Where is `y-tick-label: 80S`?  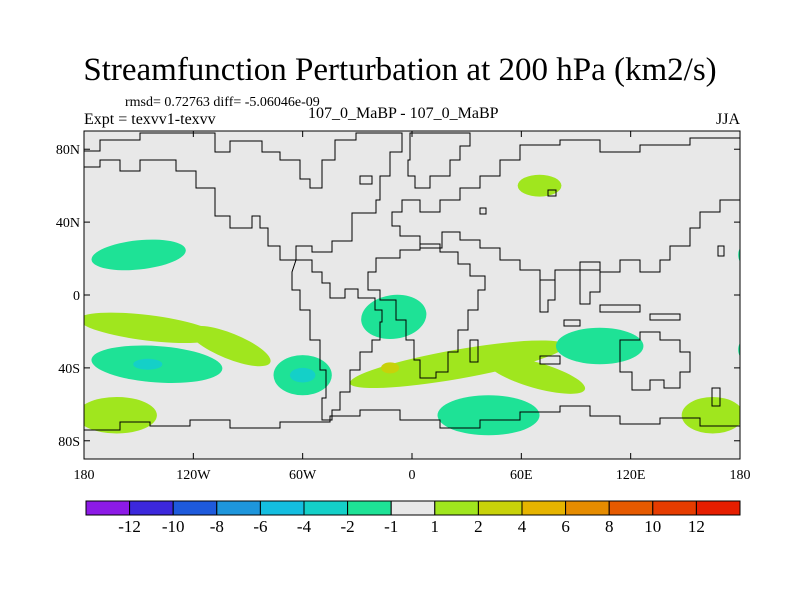 y-tick-label: 80S is located at coordinates (69, 442).